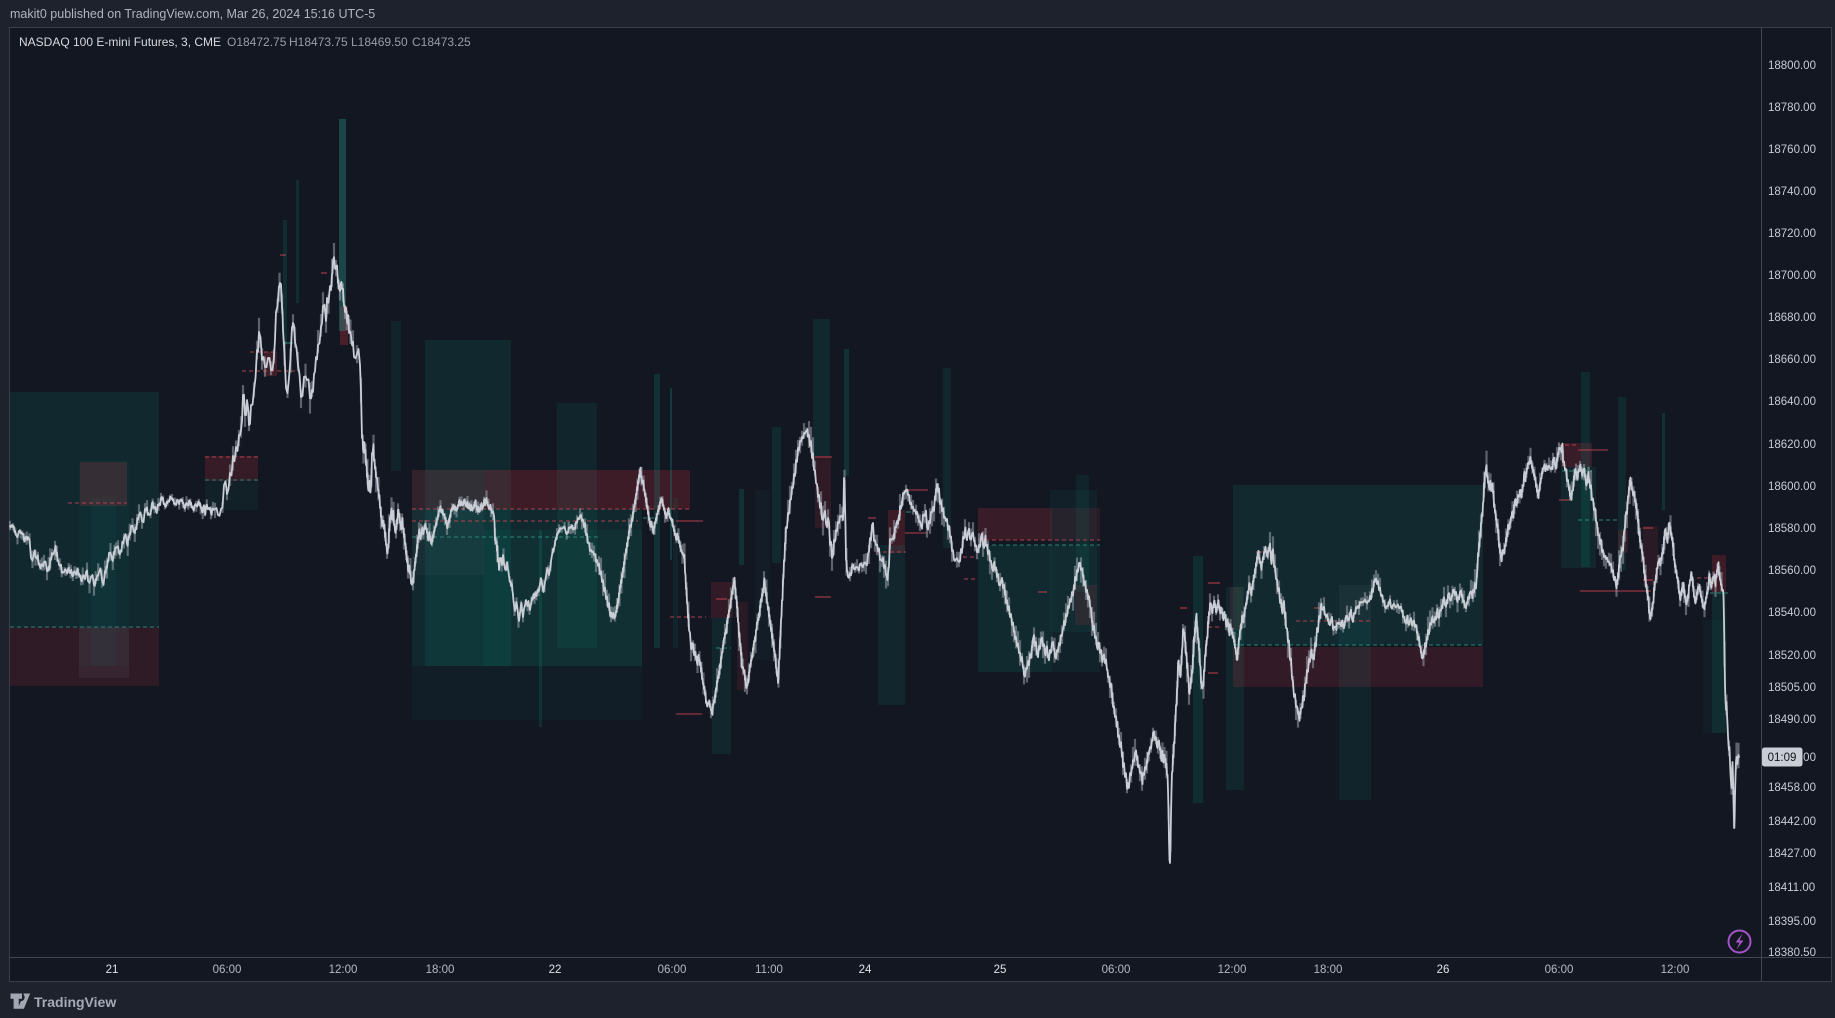  I want to click on svg-text: 18540.00, so click(1792, 613).